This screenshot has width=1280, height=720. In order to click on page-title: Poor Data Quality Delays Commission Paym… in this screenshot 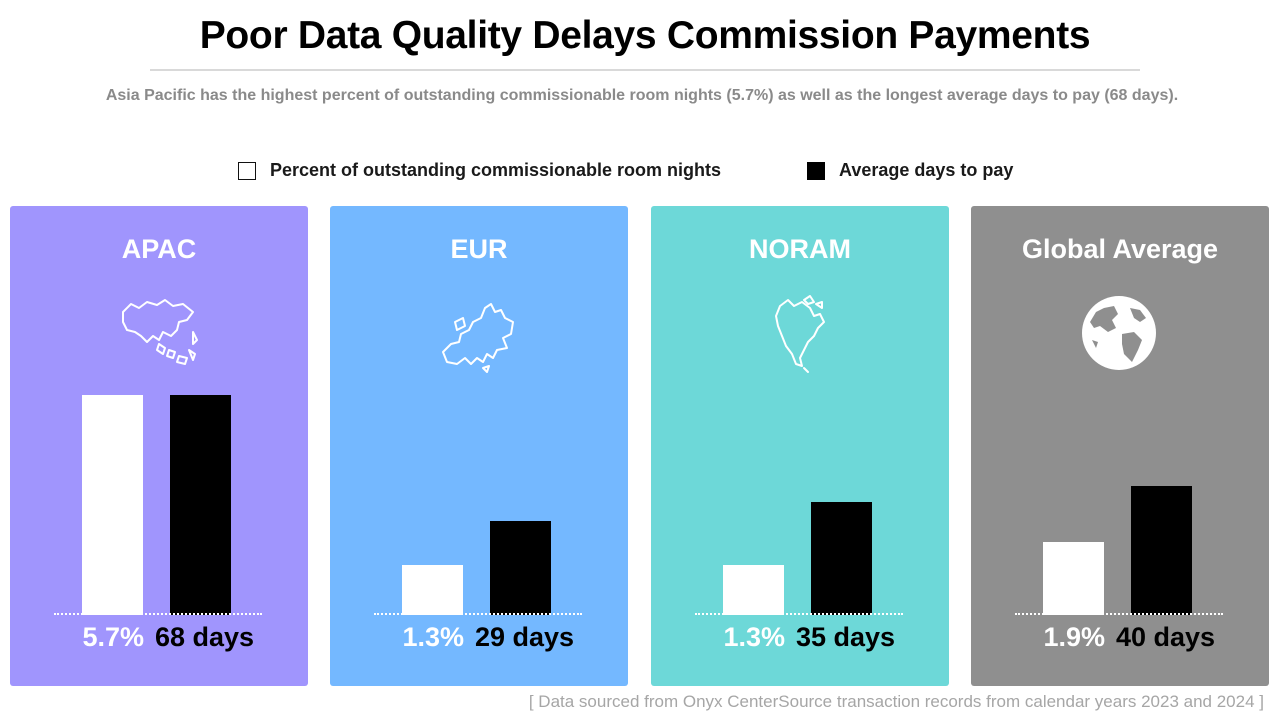, I will do `click(645, 35)`.